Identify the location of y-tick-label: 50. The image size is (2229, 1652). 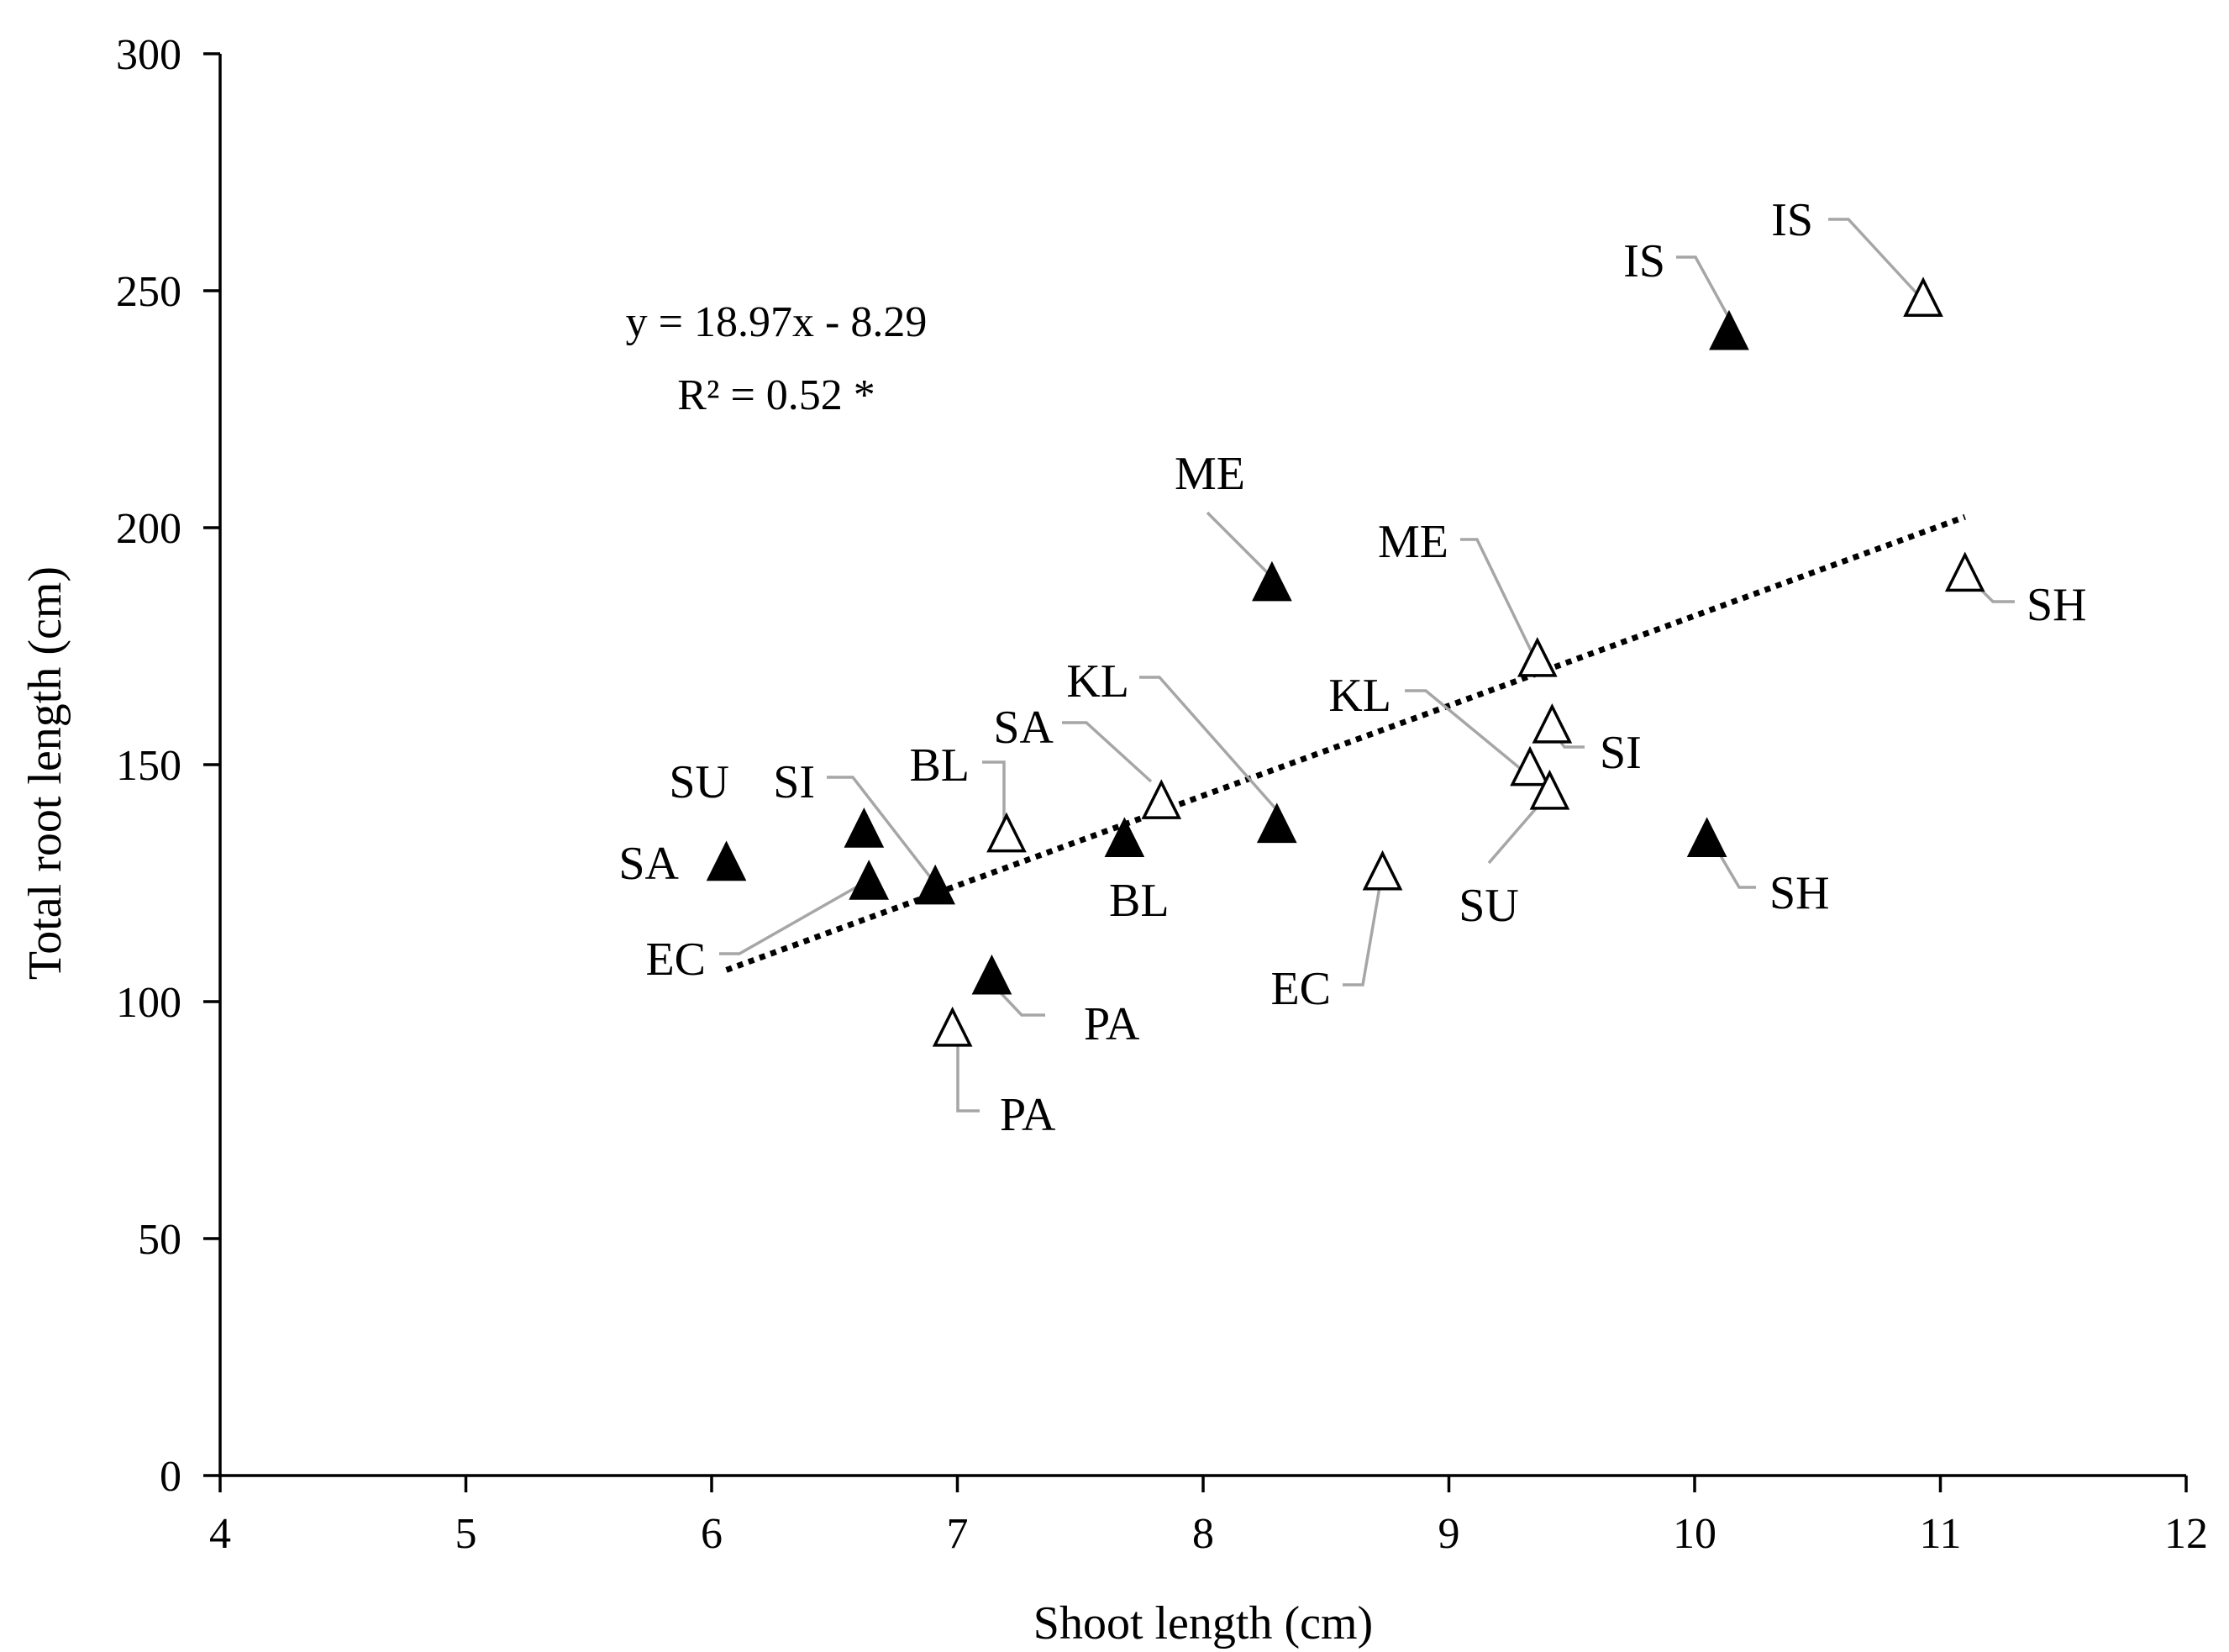
(159, 1240).